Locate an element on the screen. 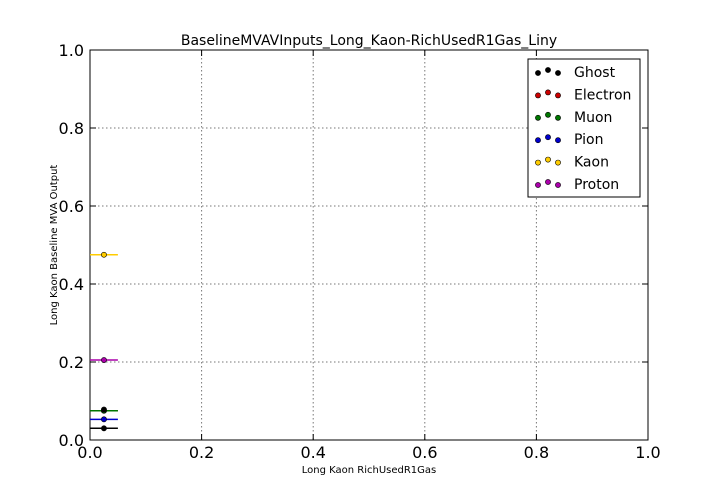 The image size is (720, 504). legend-label-proton: Proton is located at coordinates (596, 185).